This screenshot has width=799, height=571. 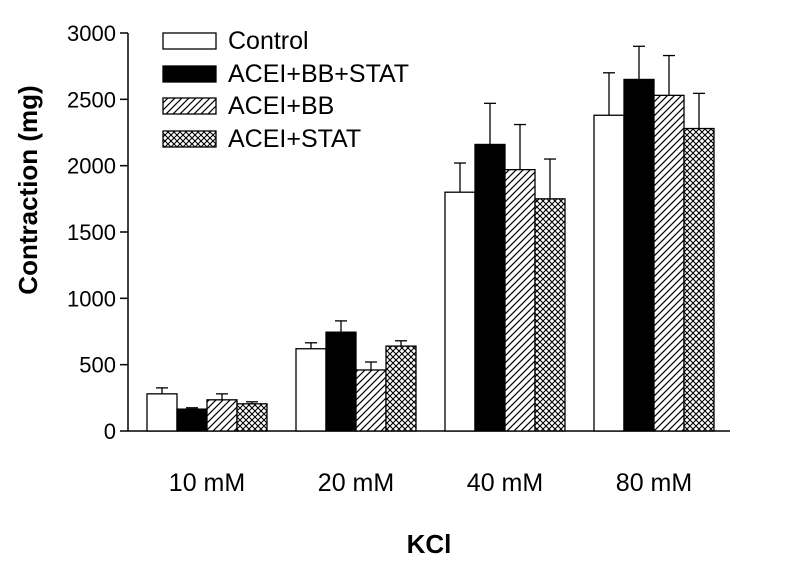 What do you see at coordinates (654, 483) in the screenshot?
I see `x-tick-label: 80 mM` at bounding box center [654, 483].